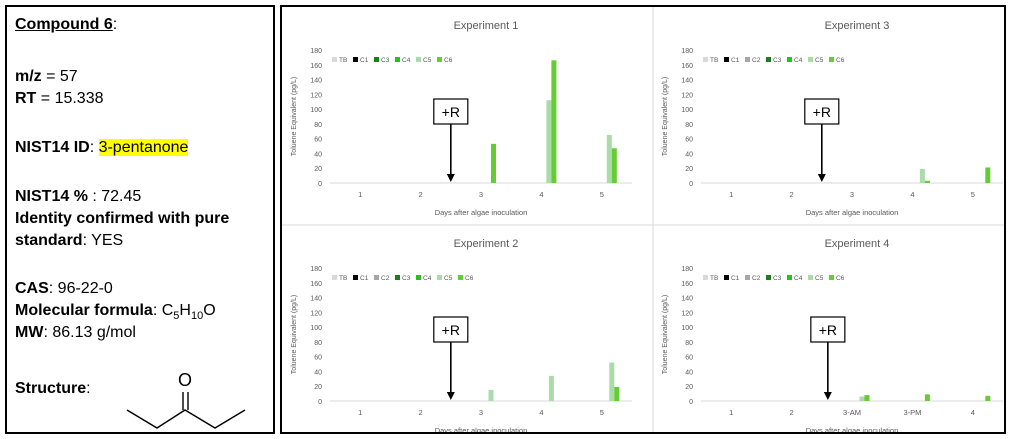 This screenshot has width=1011, height=439. I want to click on y-tick-label: 80, so click(318, 343).